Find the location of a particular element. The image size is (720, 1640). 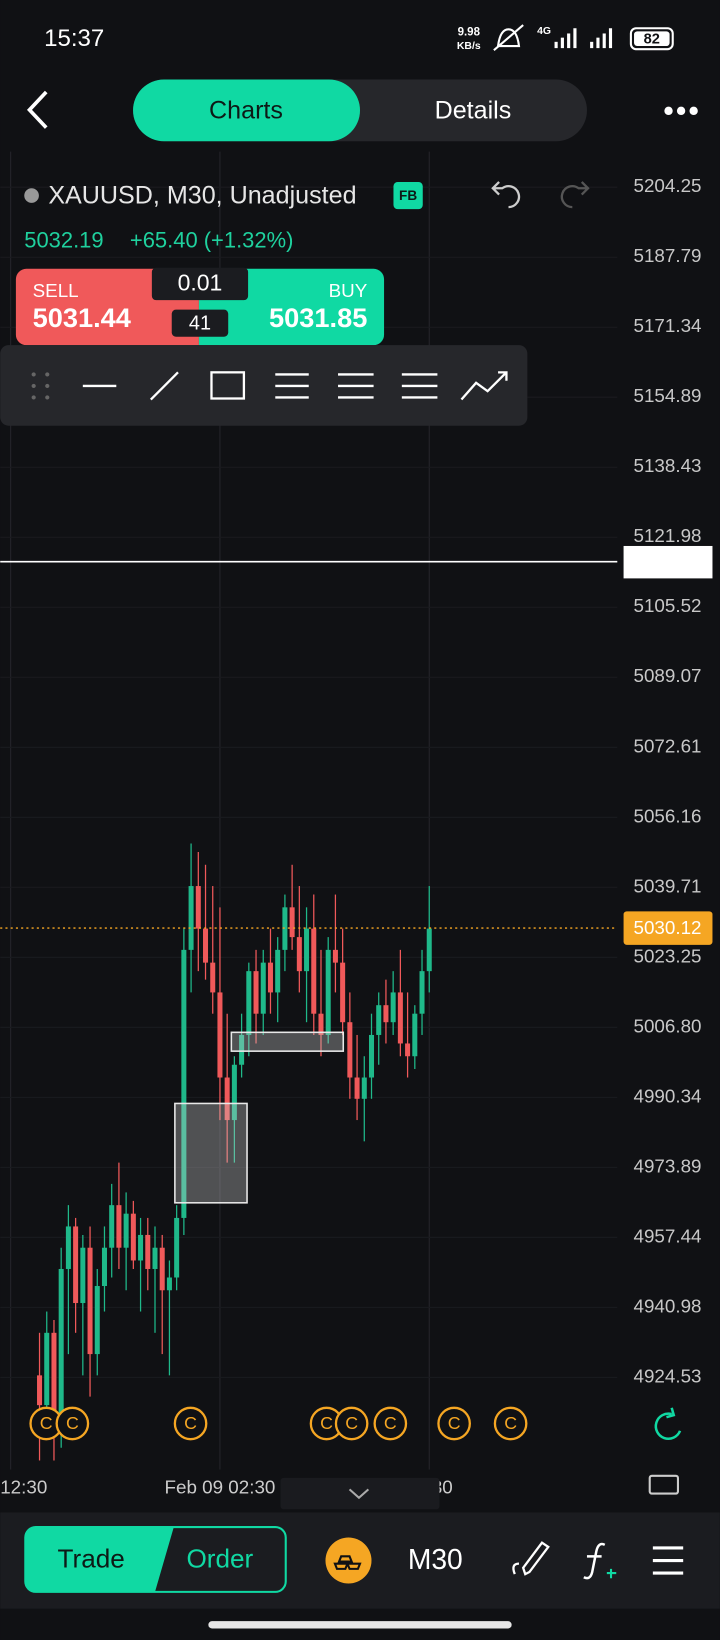

drawing-toolbar is located at coordinates (264, 385).